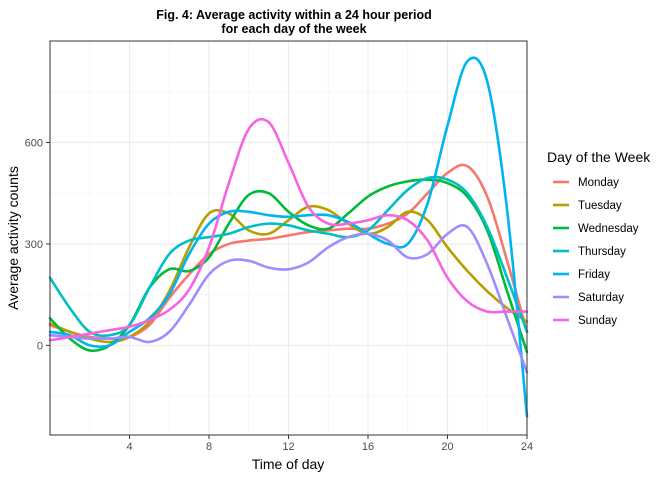  What do you see at coordinates (288, 447) in the screenshot?
I see `x-tick-label: 12` at bounding box center [288, 447].